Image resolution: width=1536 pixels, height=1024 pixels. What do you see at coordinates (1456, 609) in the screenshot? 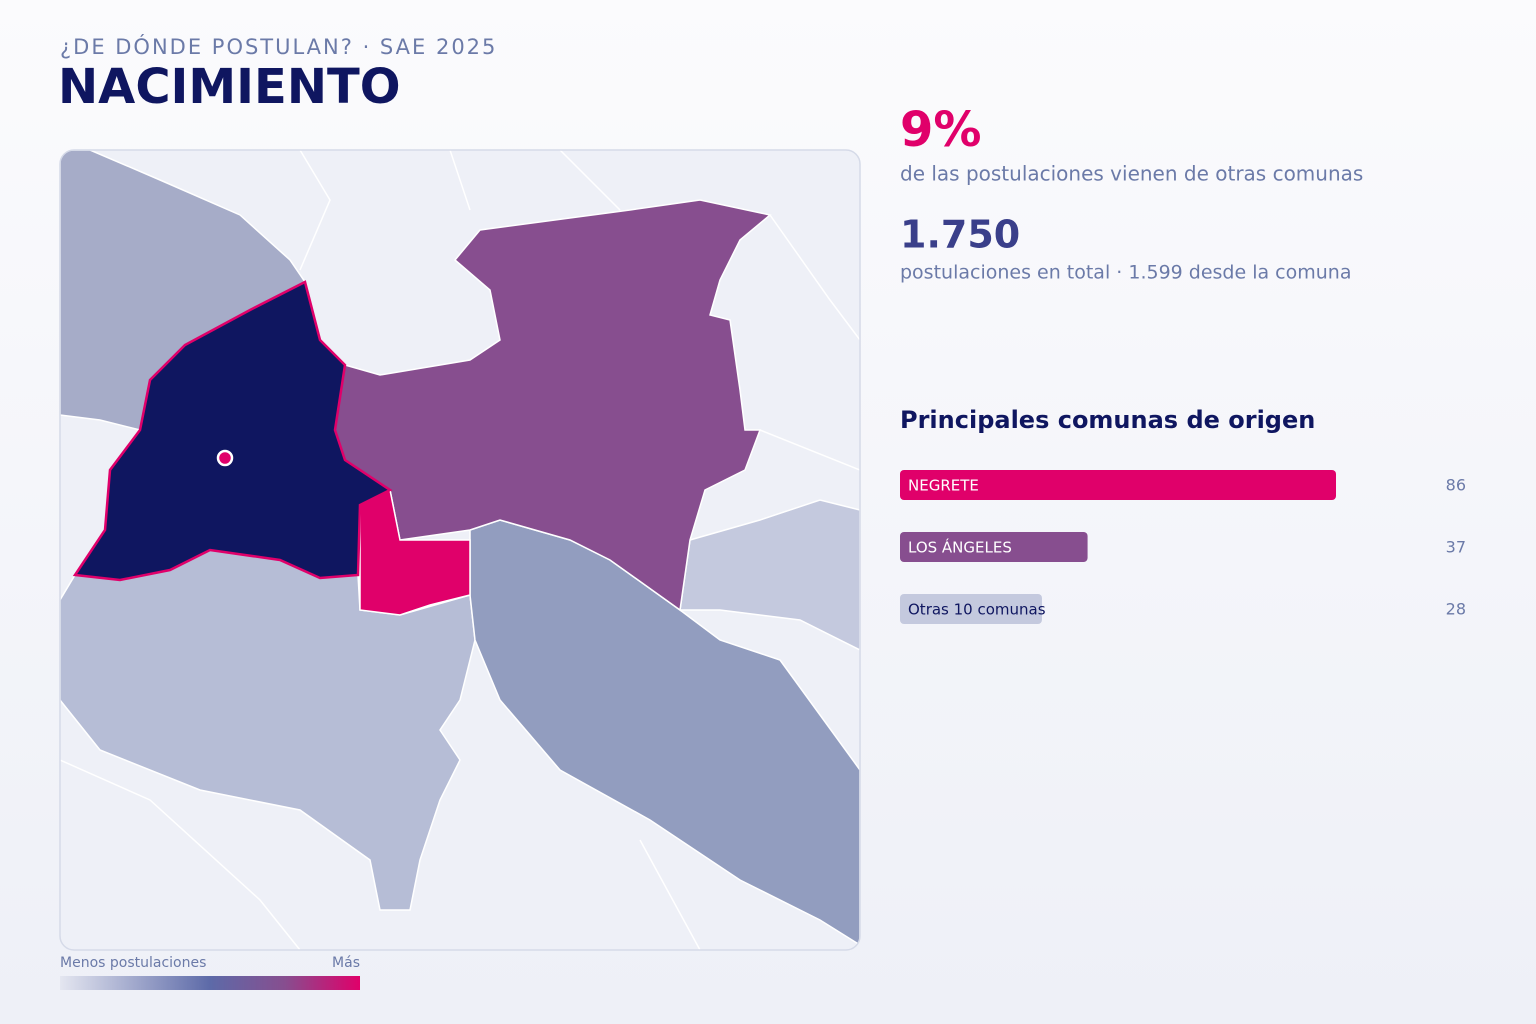
I see `value-label: 28` at bounding box center [1456, 609].